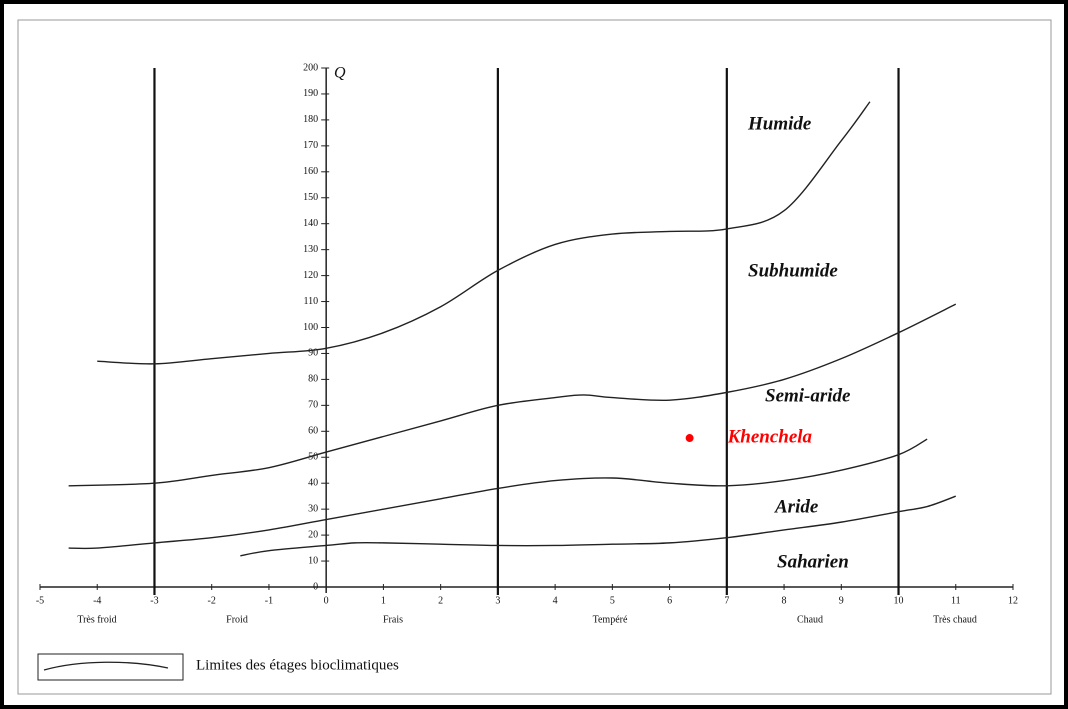  What do you see at coordinates (310, 249) in the screenshot?
I see `y-tick-label: 130` at bounding box center [310, 249].